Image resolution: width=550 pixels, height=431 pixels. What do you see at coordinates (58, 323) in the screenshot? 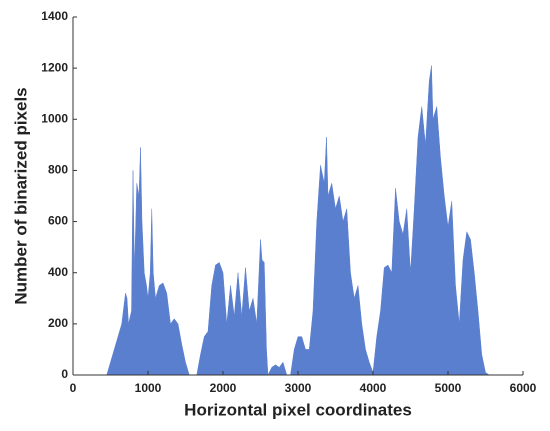
I see `y-tick-label: 200` at bounding box center [58, 323].